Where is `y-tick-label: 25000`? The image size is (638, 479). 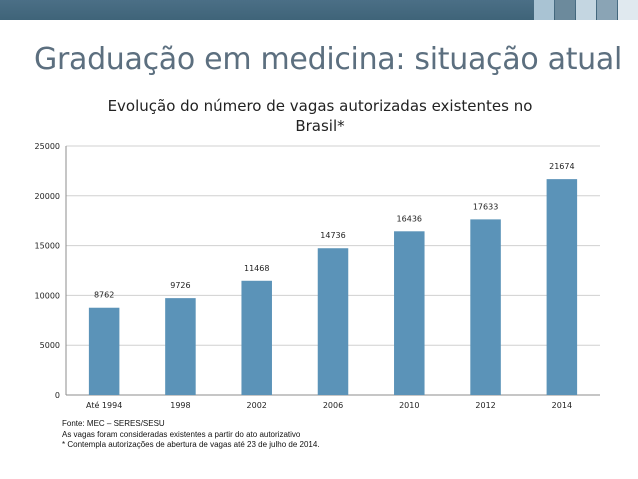
y-tick-label: 25000 is located at coordinates (47, 146).